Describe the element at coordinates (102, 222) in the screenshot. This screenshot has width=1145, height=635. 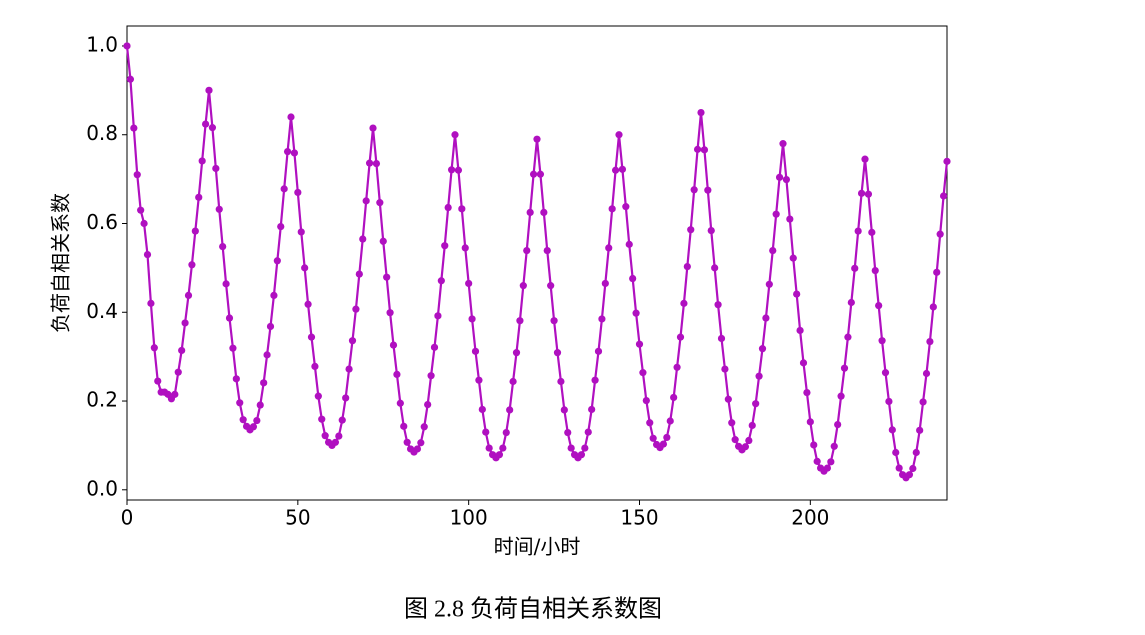
I see `y-tick-label: 0.6` at that location.